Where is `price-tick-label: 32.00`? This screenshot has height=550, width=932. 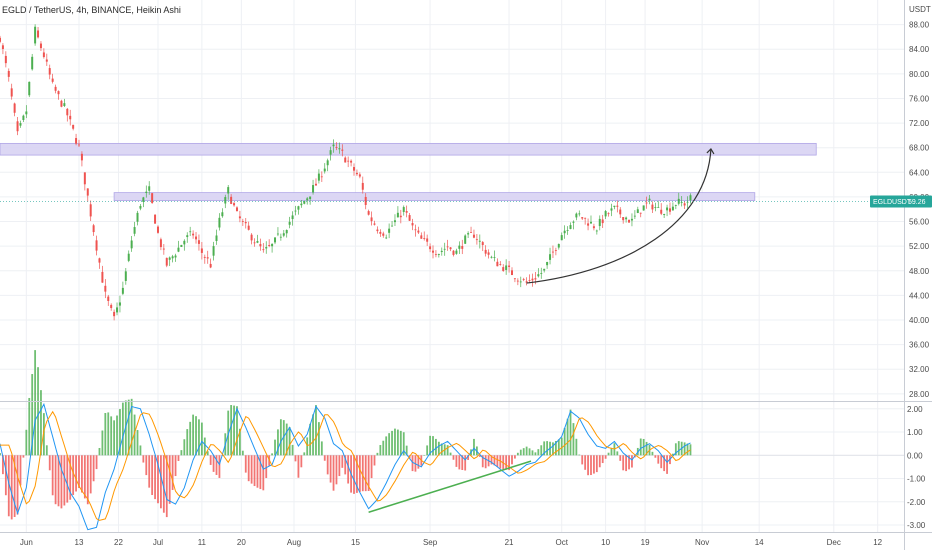 price-tick-label: 32.00 is located at coordinates (919, 369).